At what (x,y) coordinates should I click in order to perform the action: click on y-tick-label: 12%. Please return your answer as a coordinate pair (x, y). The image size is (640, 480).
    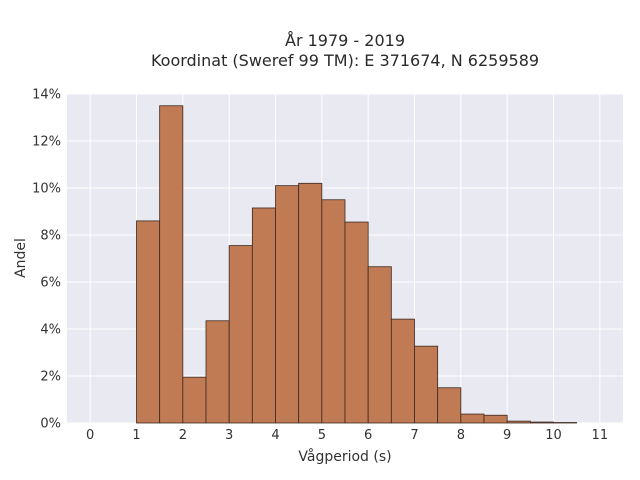
    Looking at the image, I should click on (46, 142).